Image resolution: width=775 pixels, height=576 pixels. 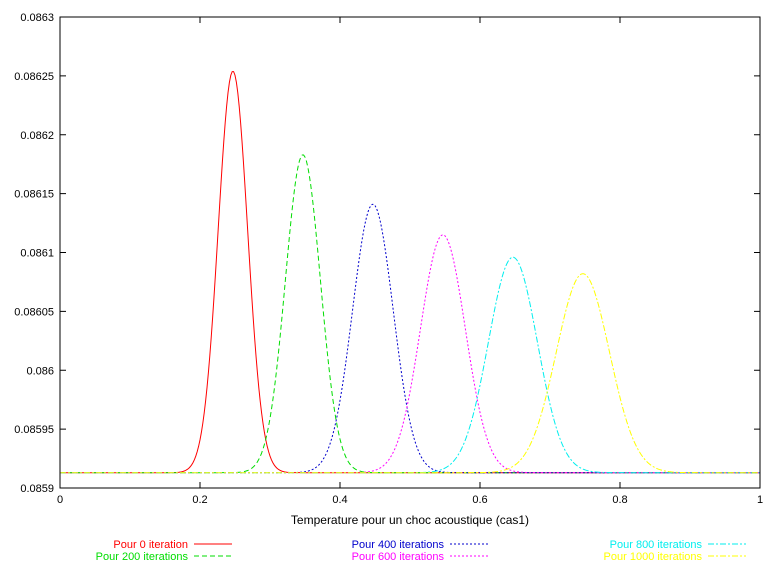 I want to click on y-tick-label: 0.0859, so click(x=37, y=489).